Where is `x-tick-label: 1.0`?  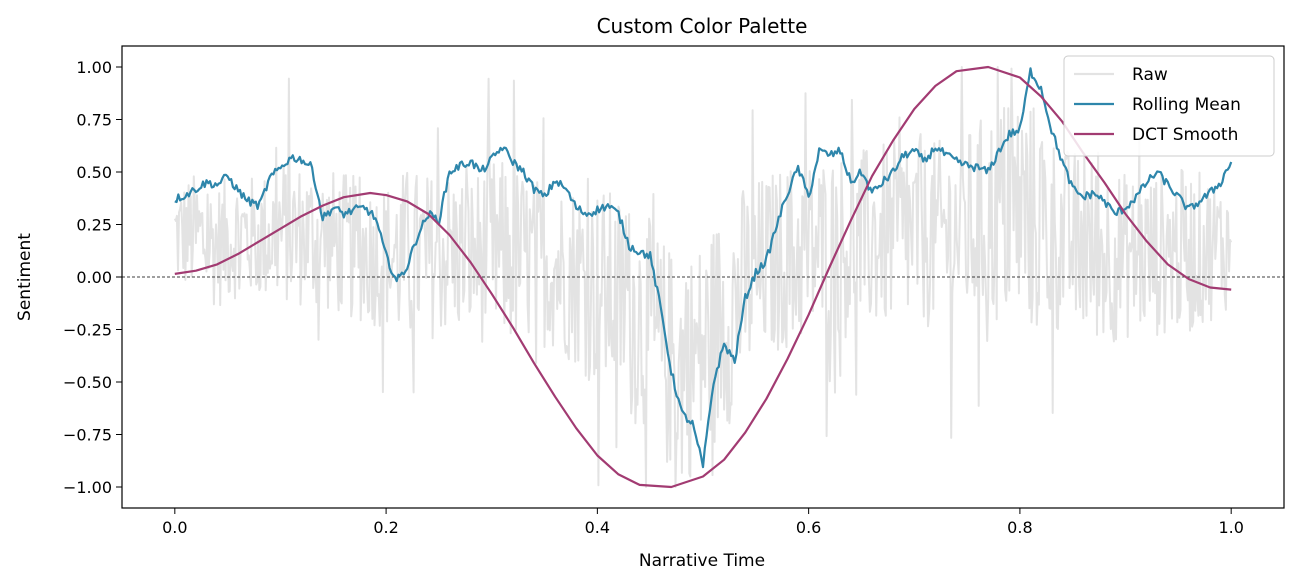
x-tick-label: 1.0 is located at coordinates (1230, 527).